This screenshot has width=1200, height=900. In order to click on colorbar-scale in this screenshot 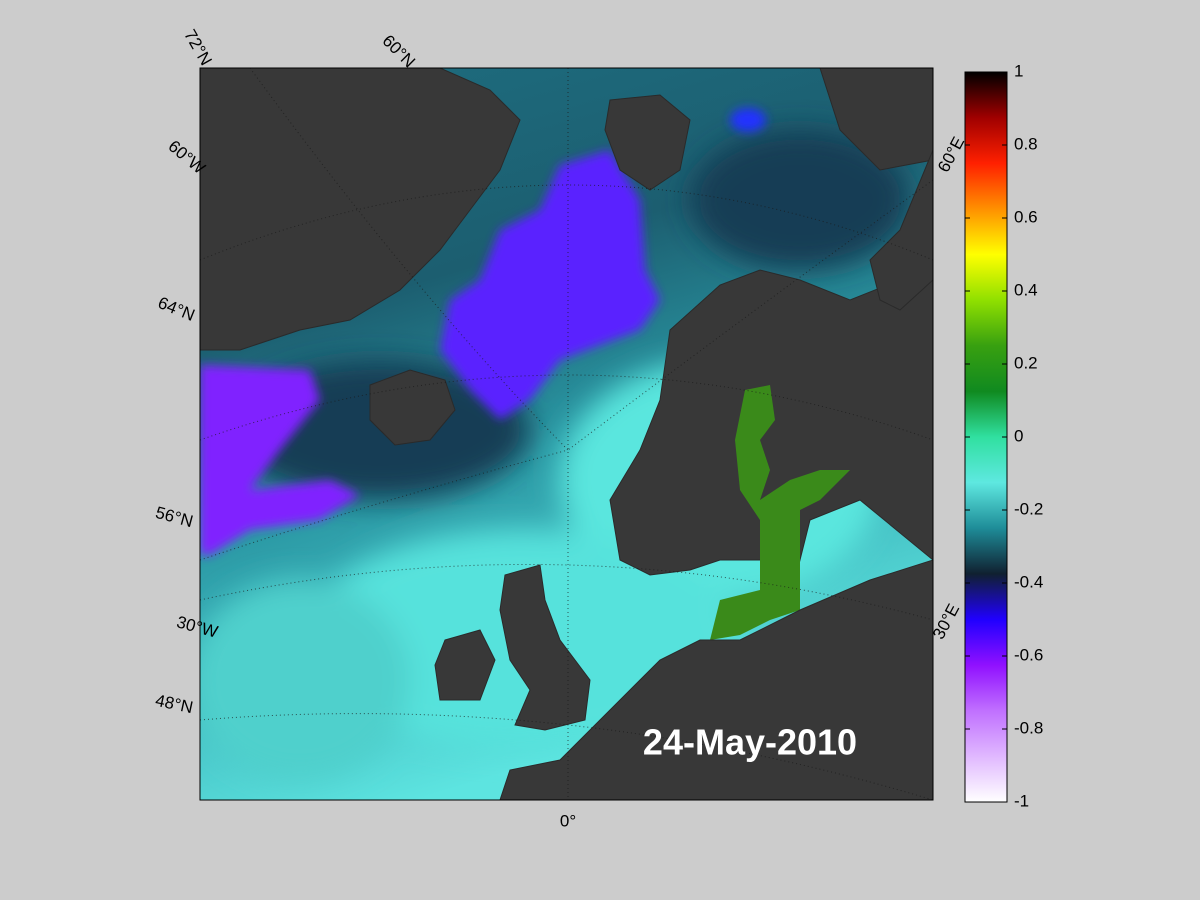, I will do `click(986, 437)`.